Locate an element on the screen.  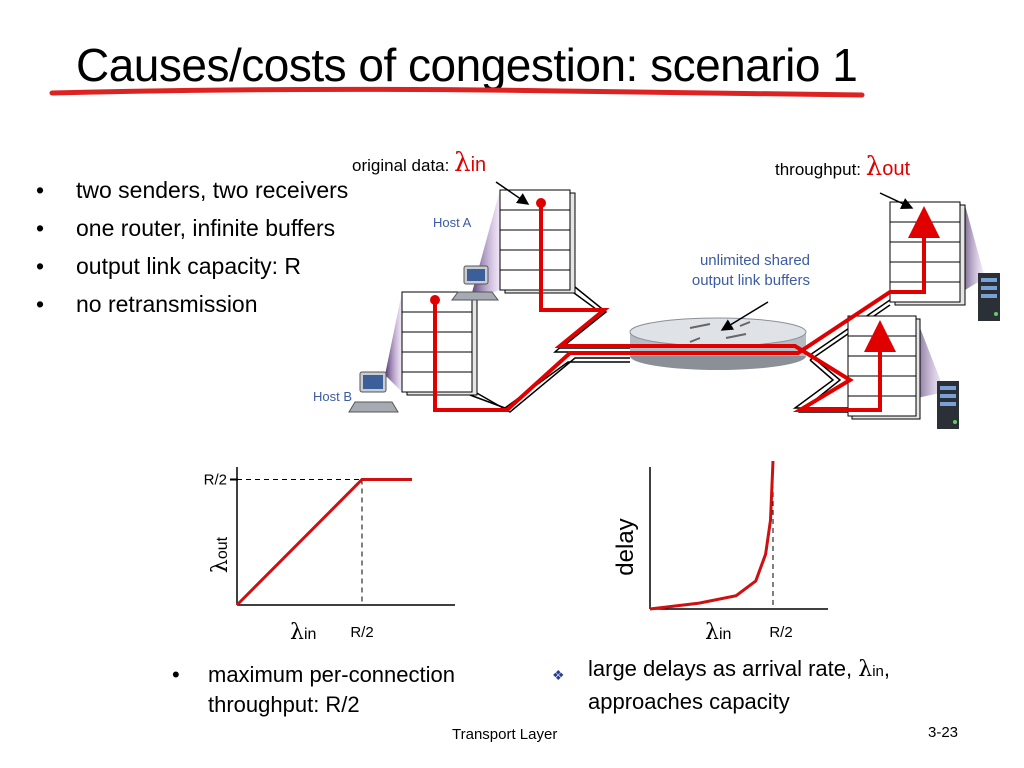
host-b-buffer is located at coordinates (439, 343).